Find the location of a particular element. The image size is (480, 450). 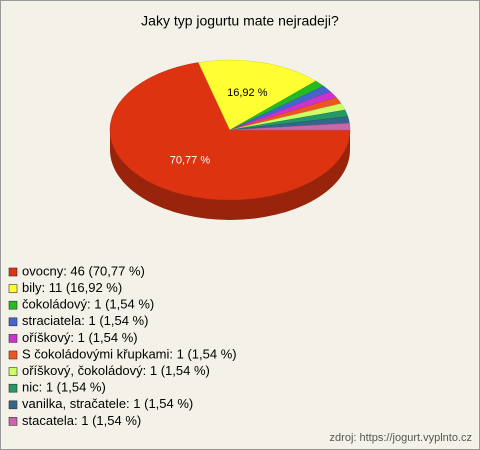

legend-label: vanilka, stračatele: 1 (1,54 %) is located at coordinates (107, 403).